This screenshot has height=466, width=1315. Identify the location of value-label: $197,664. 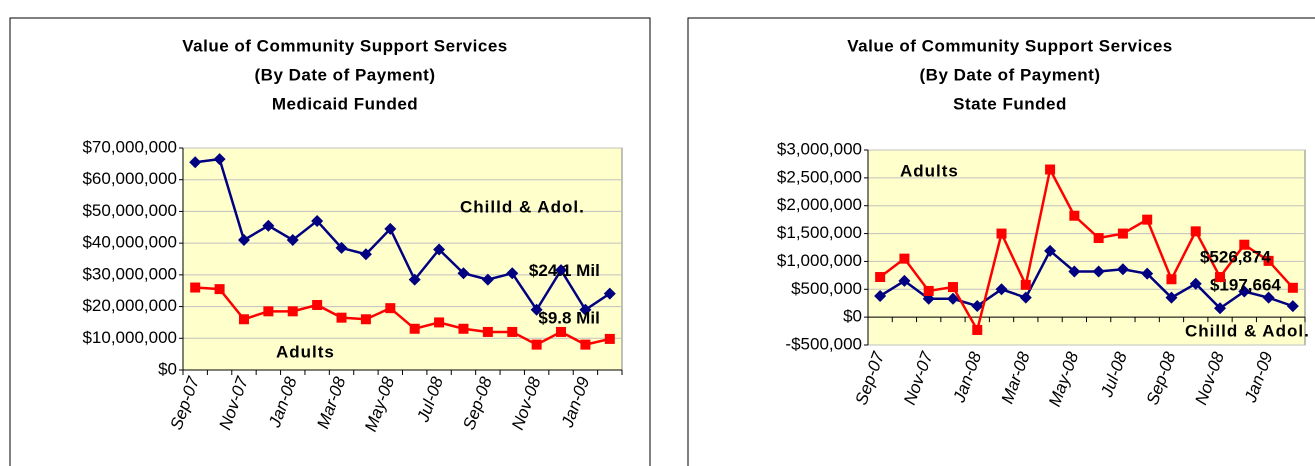
(1245, 285).